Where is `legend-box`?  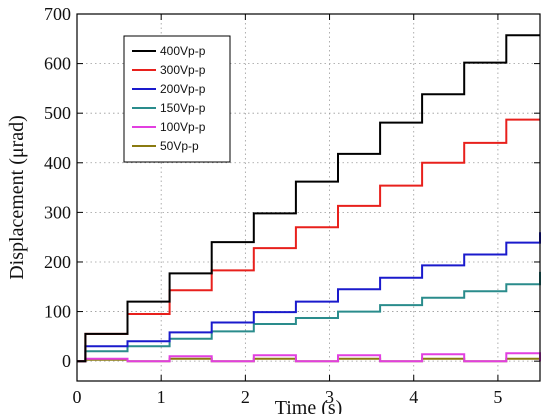
legend-box is located at coordinates (177, 99).